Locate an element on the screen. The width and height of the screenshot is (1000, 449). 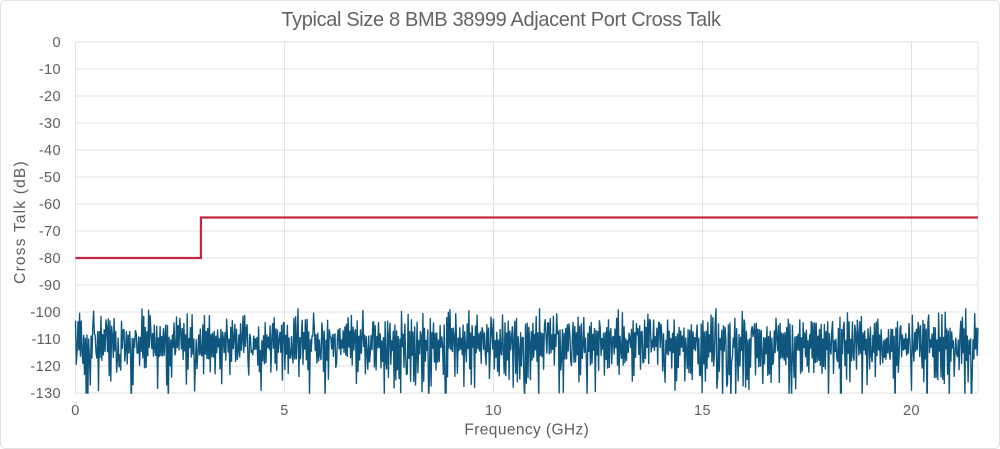
svg-text: -120 is located at coordinates (45, 367).